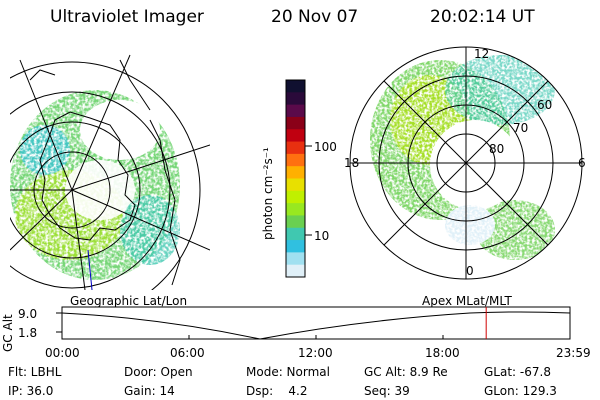  I want to click on dsp-info: Dsp: 4.2, so click(277, 391).